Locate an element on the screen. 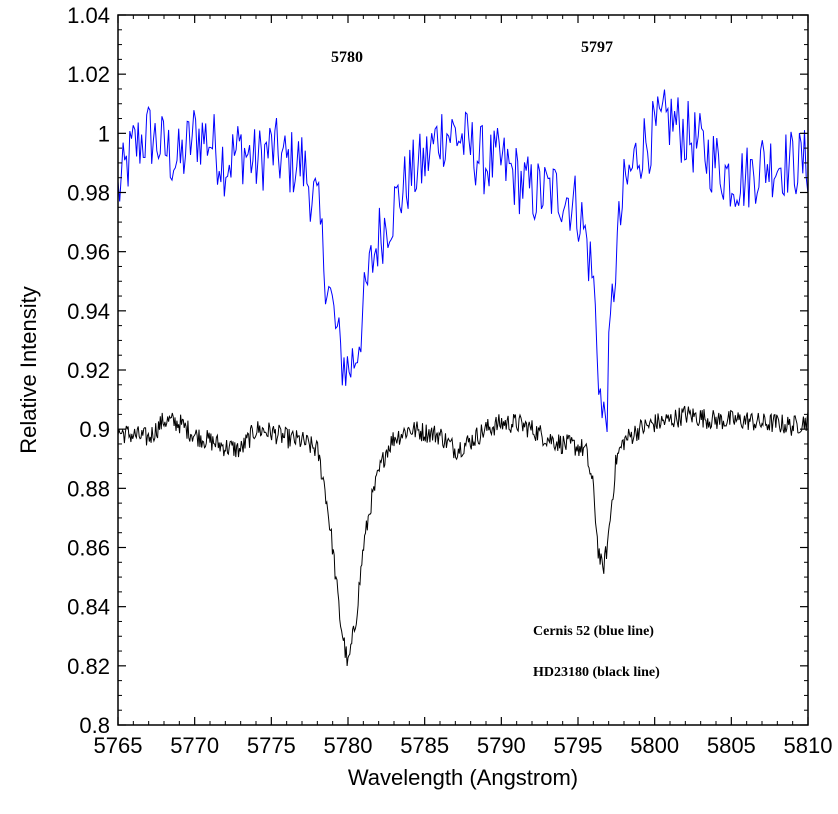 This screenshot has width=838, height=814. y-tick-label: 0.9 is located at coordinates (94, 429).